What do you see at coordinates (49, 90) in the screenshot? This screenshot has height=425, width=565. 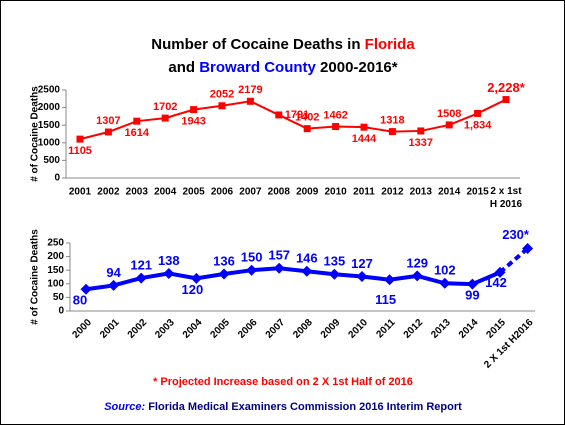 I see `y-tick-label: 2500` at bounding box center [49, 90].